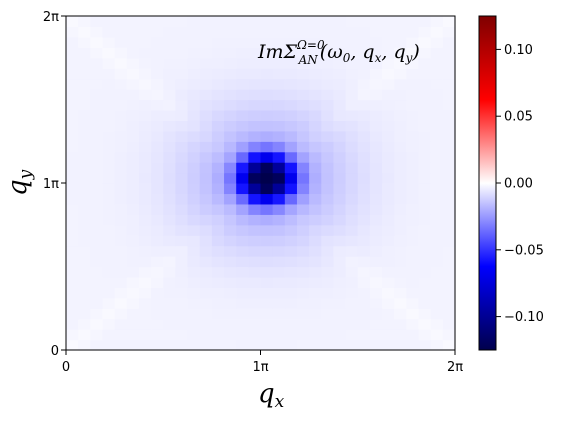 The height and width of the screenshot is (423, 565). What do you see at coordinates (271, 395) in the screenshot?
I see `x-axis-label: qx` at bounding box center [271, 395].